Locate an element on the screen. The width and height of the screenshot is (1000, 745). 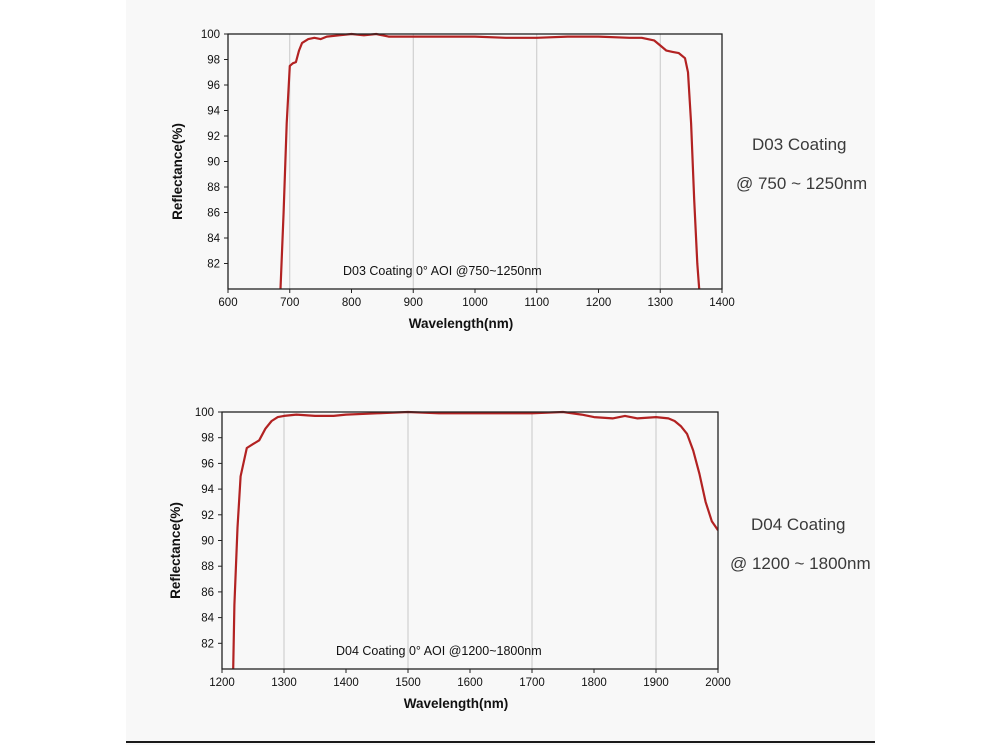
coating-annotation: D04 Coating 0° AOI @1200~1800nm is located at coordinates (439, 651).